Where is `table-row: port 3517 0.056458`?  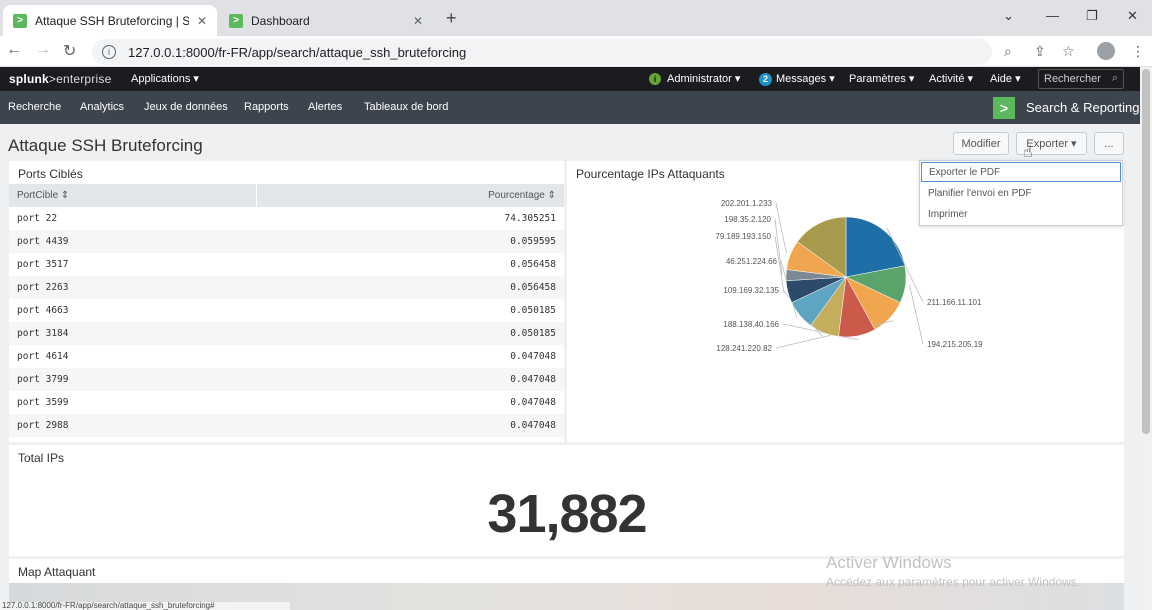
table-row: port 3517 0.056458 is located at coordinates (286, 264).